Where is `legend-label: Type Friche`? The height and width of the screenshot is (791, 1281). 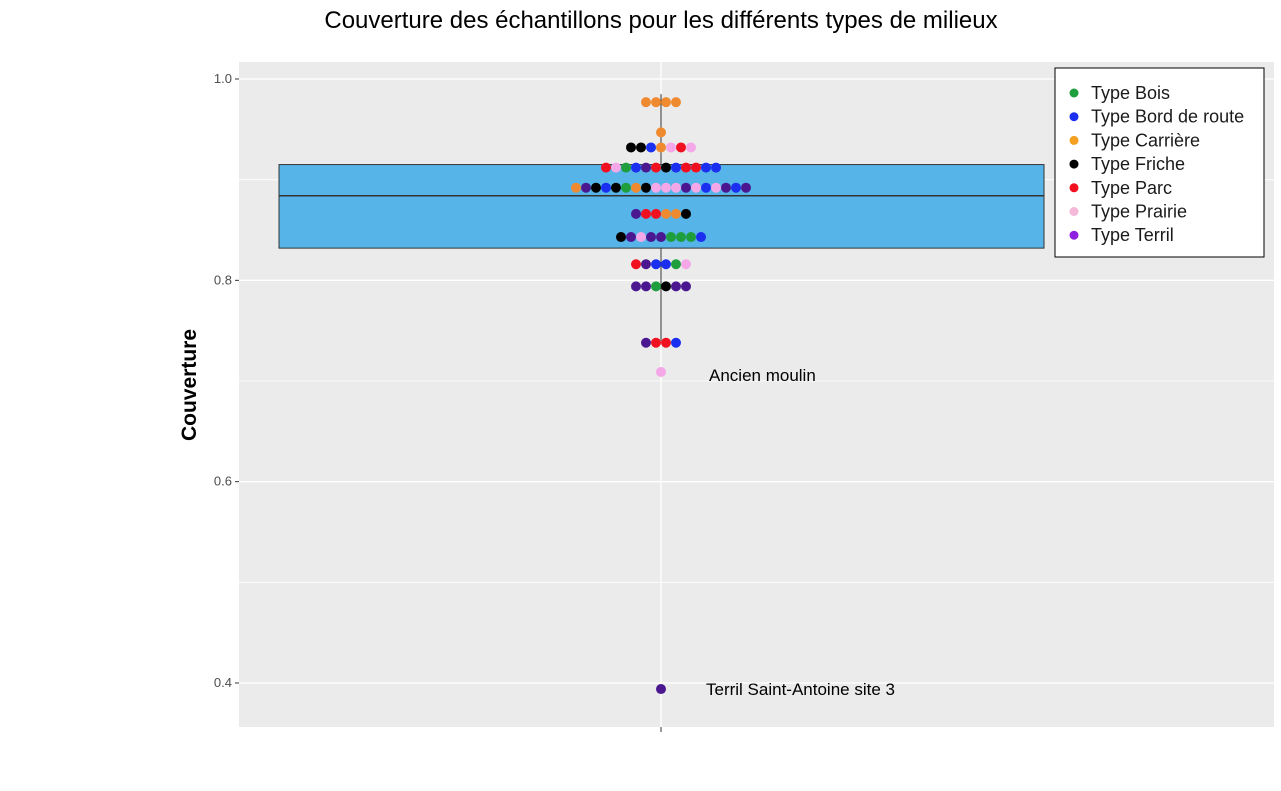
legend-label: Type Friche is located at coordinates (1138, 164).